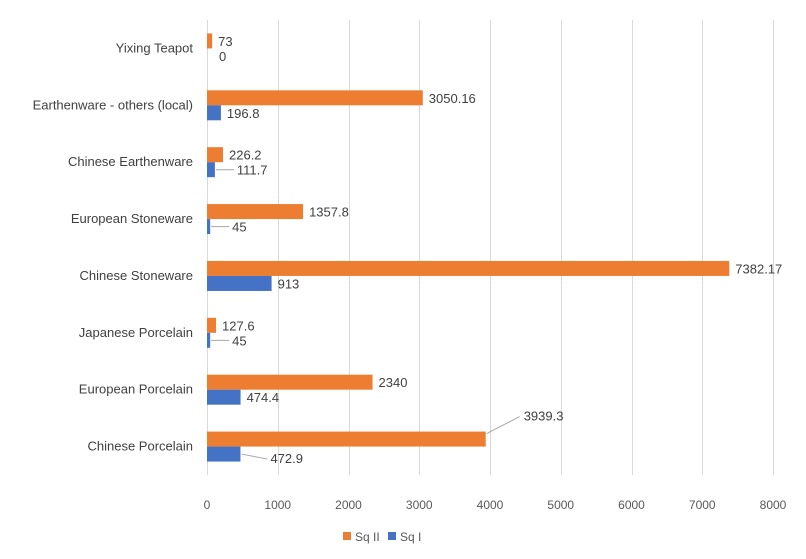 This screenshot has width=806, height=559. What do you see at coordinates (702, 505) in the screenshot?
I see `x-tick-label-7000: 7000` at bounding box center [702, 505].